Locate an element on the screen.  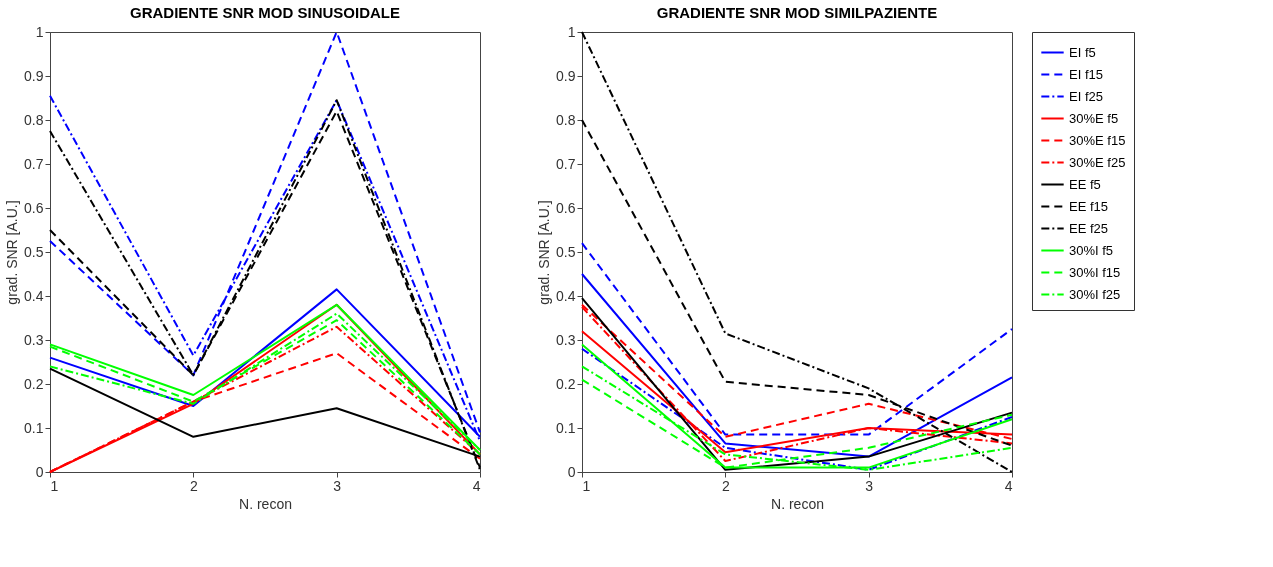
legend-label: EE f15 is located at coordinates (1089, 206).